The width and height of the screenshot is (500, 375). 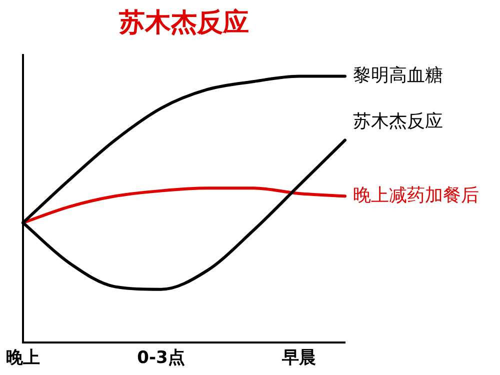 I want to click on chart-title: 苏木杰反应, so click(x=183, y=23).